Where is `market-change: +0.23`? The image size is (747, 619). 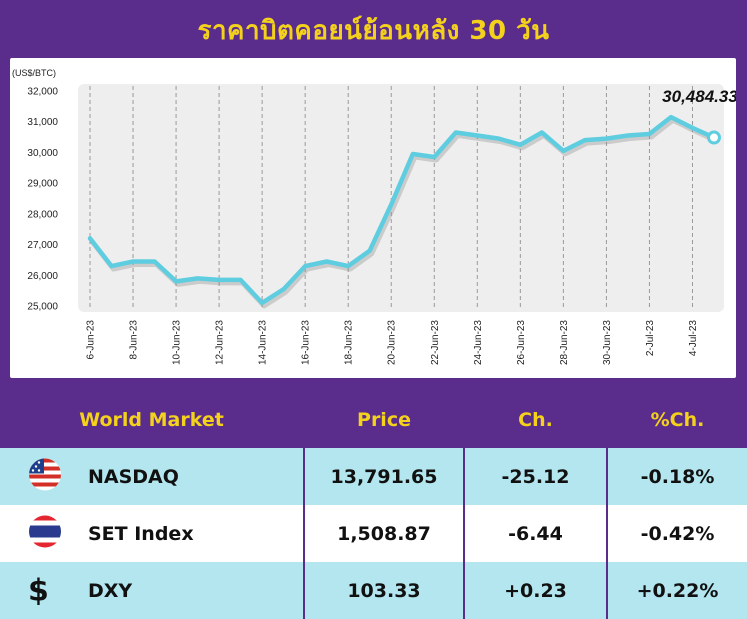
market-change: +0.23 is located at coordinates (536, 590).